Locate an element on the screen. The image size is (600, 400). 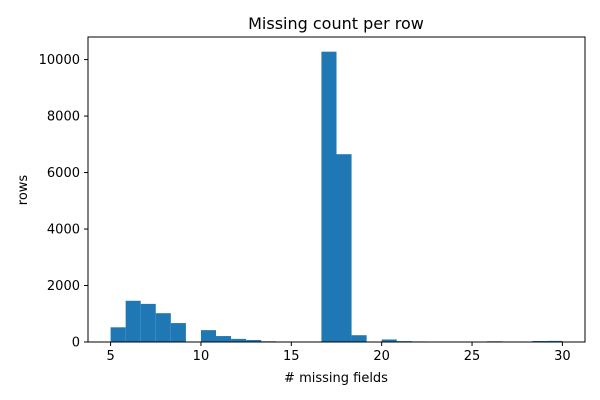
y-tick-label: 2000 is located at coordinates (63, 286).